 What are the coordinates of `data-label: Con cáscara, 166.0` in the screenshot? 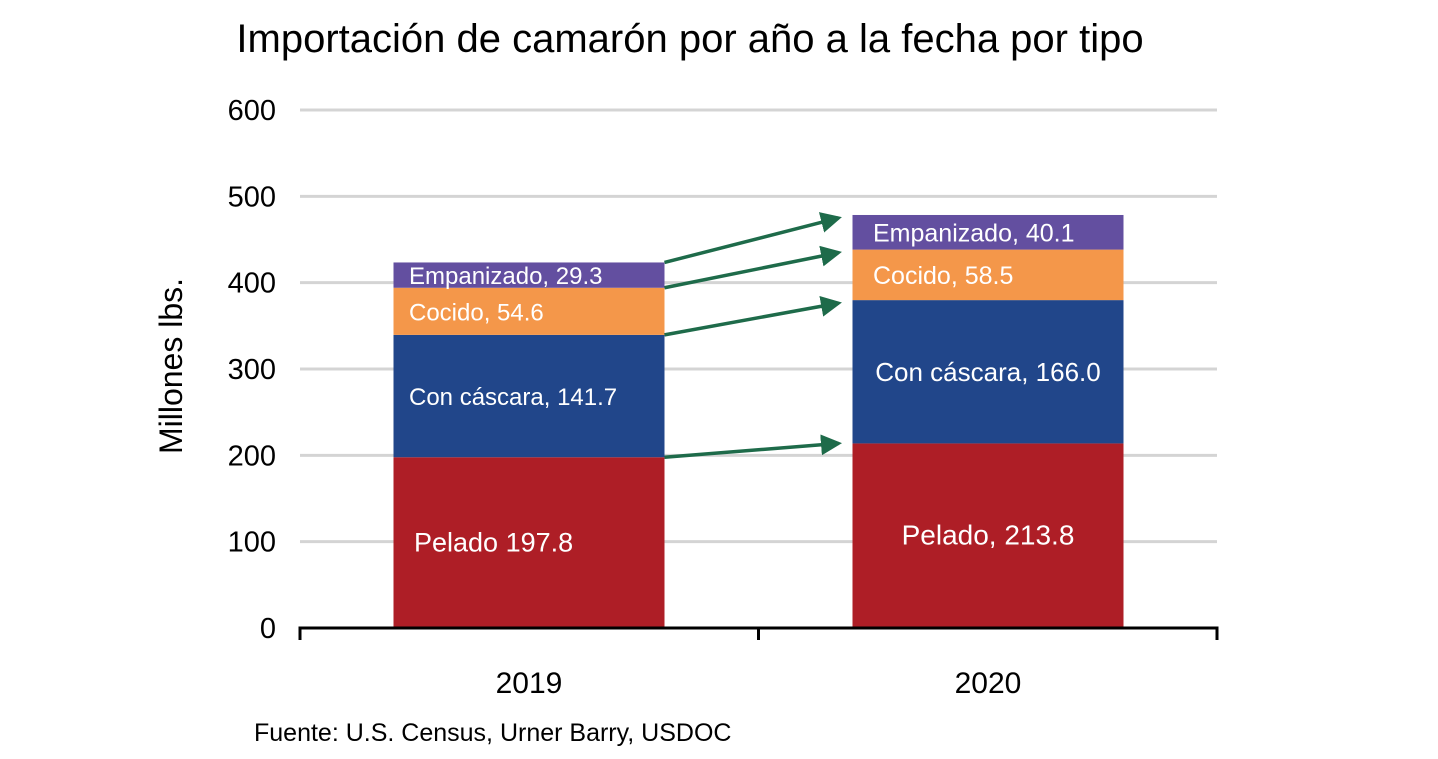 It's located at (987, 372).